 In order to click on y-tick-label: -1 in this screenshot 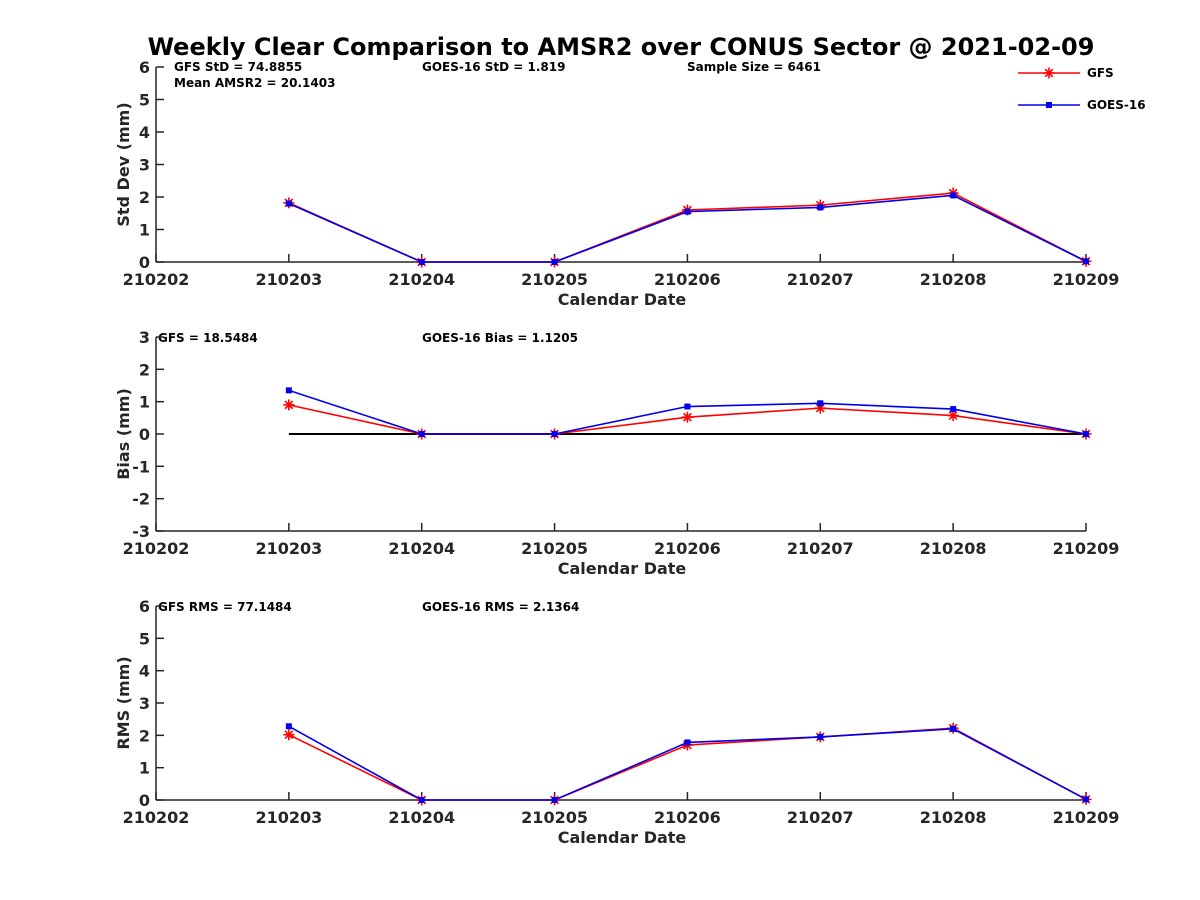, I will do `click(141, 466)`.